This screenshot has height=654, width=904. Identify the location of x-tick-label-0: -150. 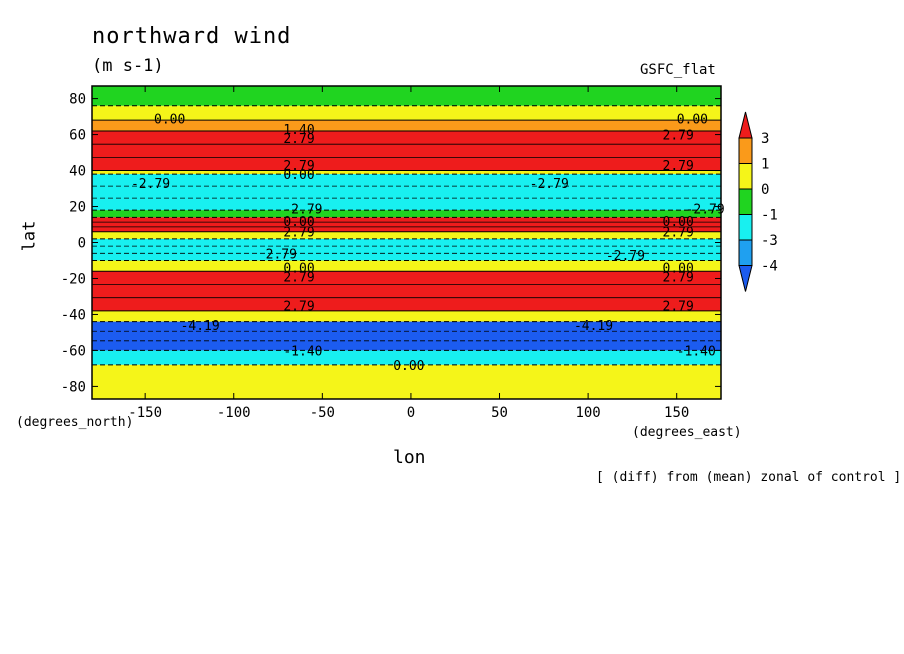
(145, 413).